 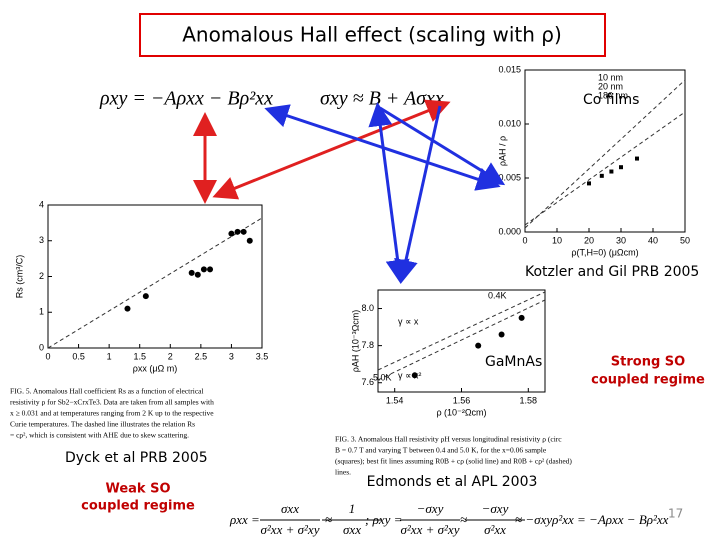 I want to click on page-number: 17, so click(x=675, y=514).